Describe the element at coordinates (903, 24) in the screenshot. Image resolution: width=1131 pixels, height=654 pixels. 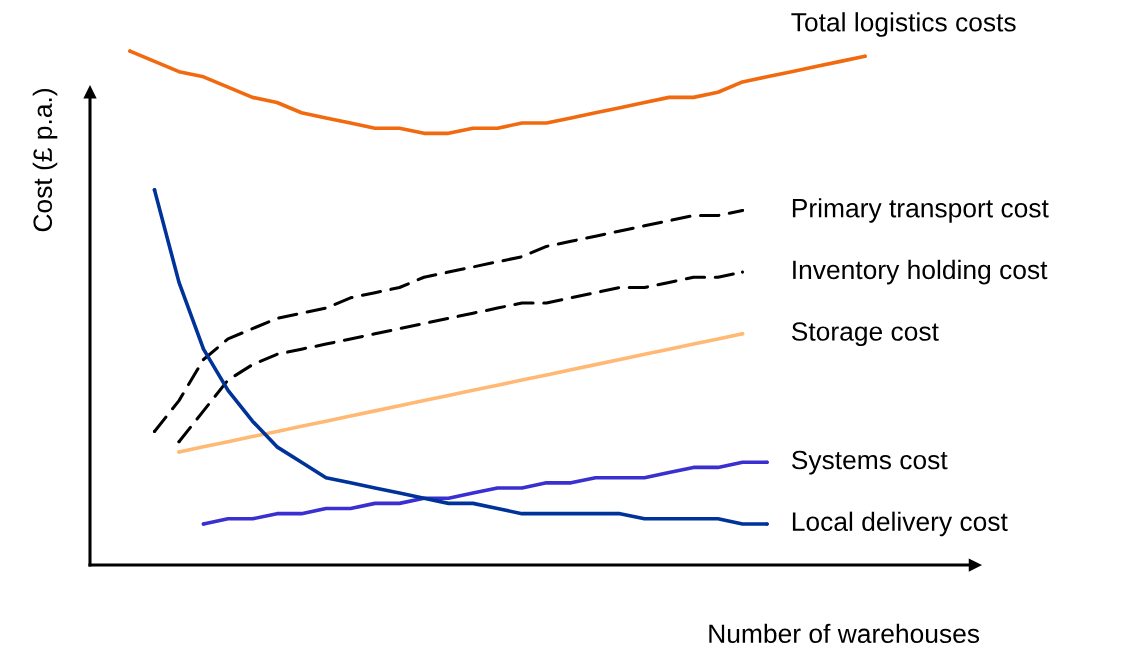
I see `series-label: Total logistics costs` at that location.